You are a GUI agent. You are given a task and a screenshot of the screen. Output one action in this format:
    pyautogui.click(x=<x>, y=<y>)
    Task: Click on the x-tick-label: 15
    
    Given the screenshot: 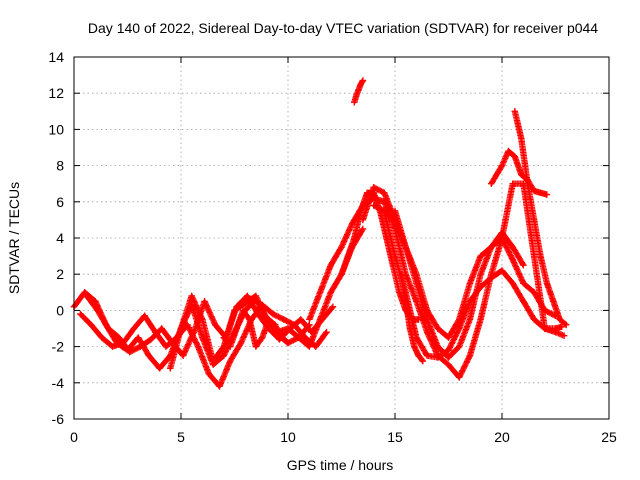 What is the action you would take?
    pyautogui.click(x=395, y=437)
    